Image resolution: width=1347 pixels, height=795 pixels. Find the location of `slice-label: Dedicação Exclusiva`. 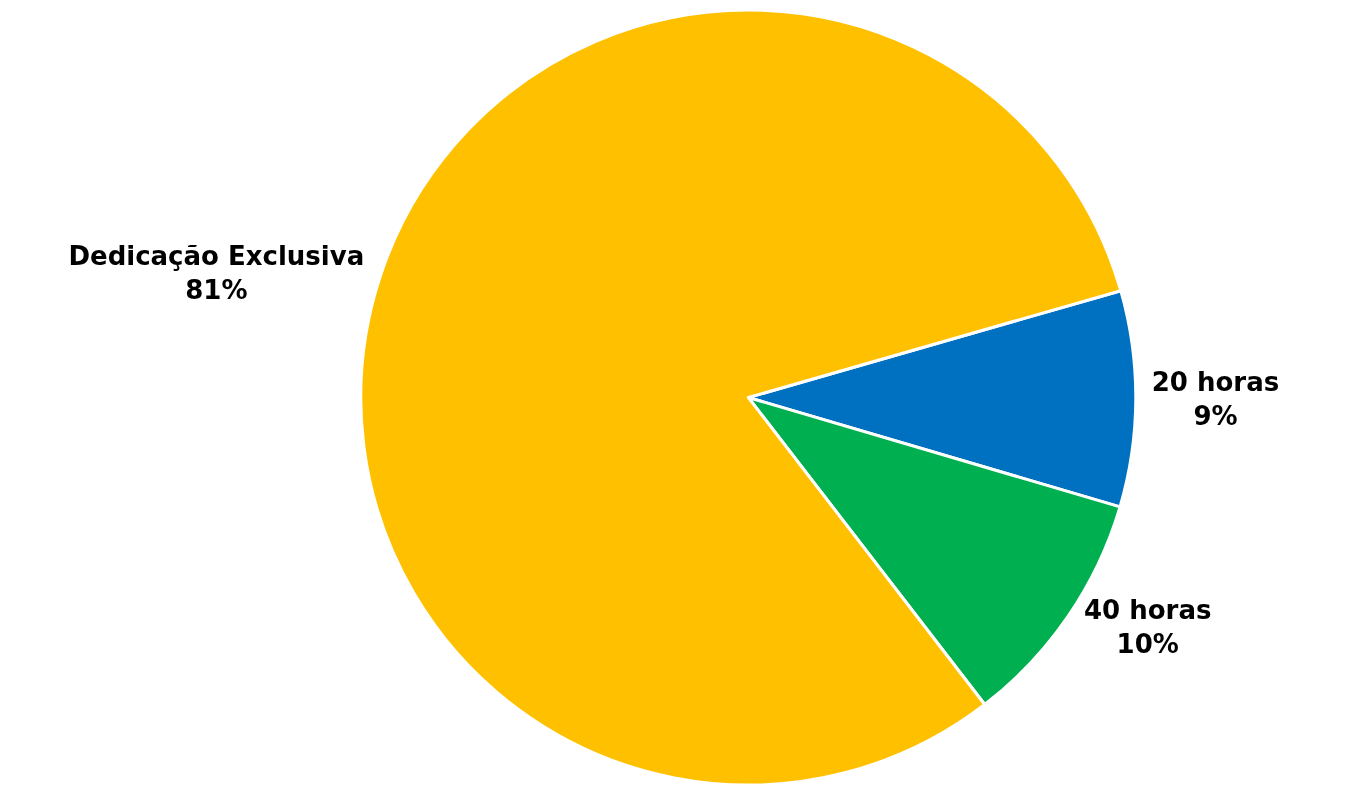

slice-label: Dedicação Exclusiva is located at coordinates (216, 256).